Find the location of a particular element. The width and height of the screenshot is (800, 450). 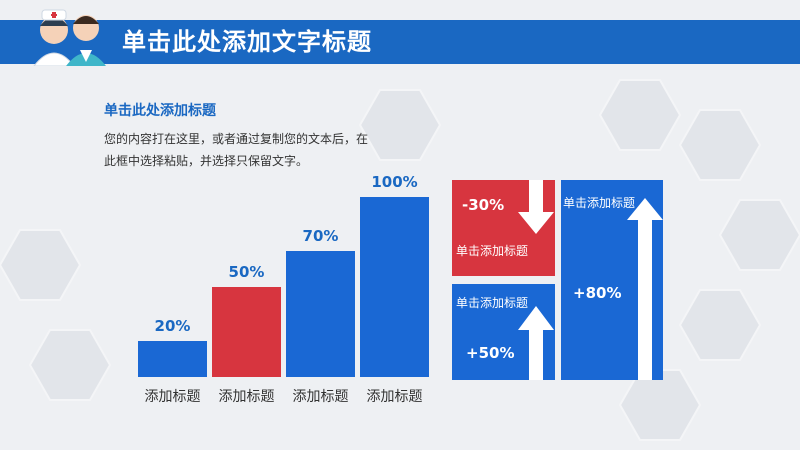

card-value: -30% is located at coordinates (483, 205).